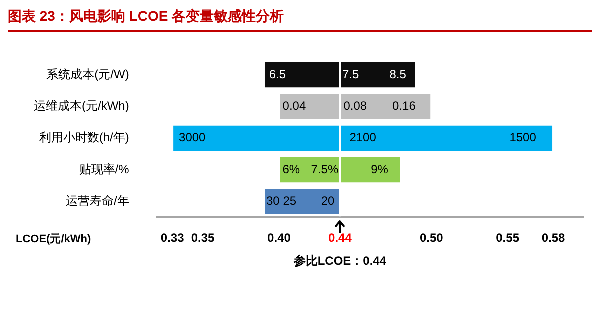  Describe the element at coordinates (290, 201) in the screenshot. I see `annotation: 25` at that location.